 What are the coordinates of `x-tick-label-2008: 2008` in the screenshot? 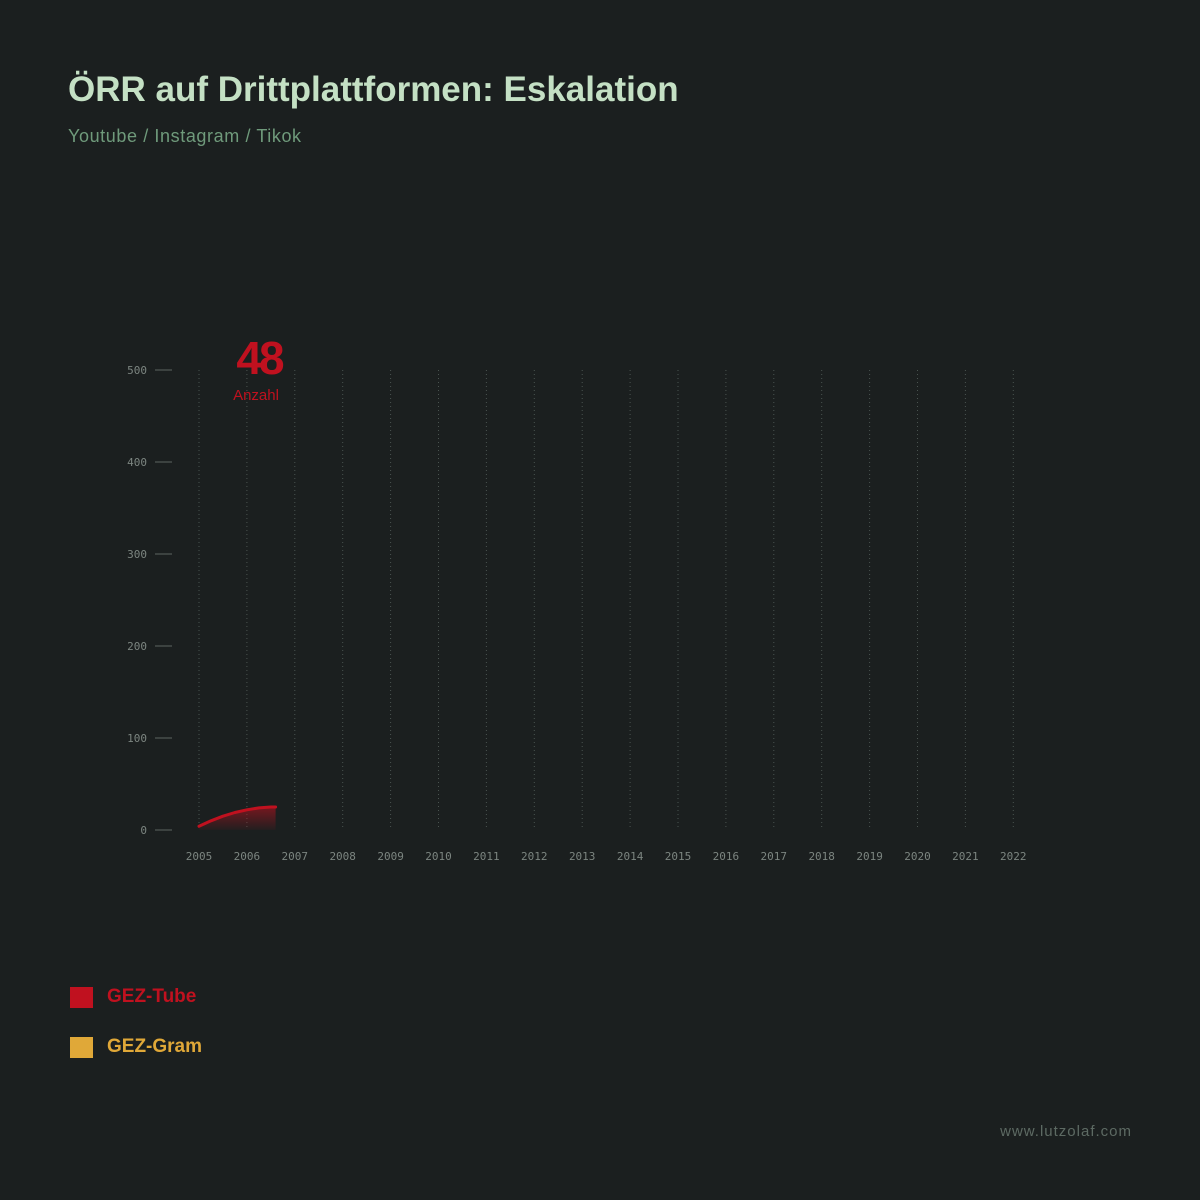 It's located at (342, 856).